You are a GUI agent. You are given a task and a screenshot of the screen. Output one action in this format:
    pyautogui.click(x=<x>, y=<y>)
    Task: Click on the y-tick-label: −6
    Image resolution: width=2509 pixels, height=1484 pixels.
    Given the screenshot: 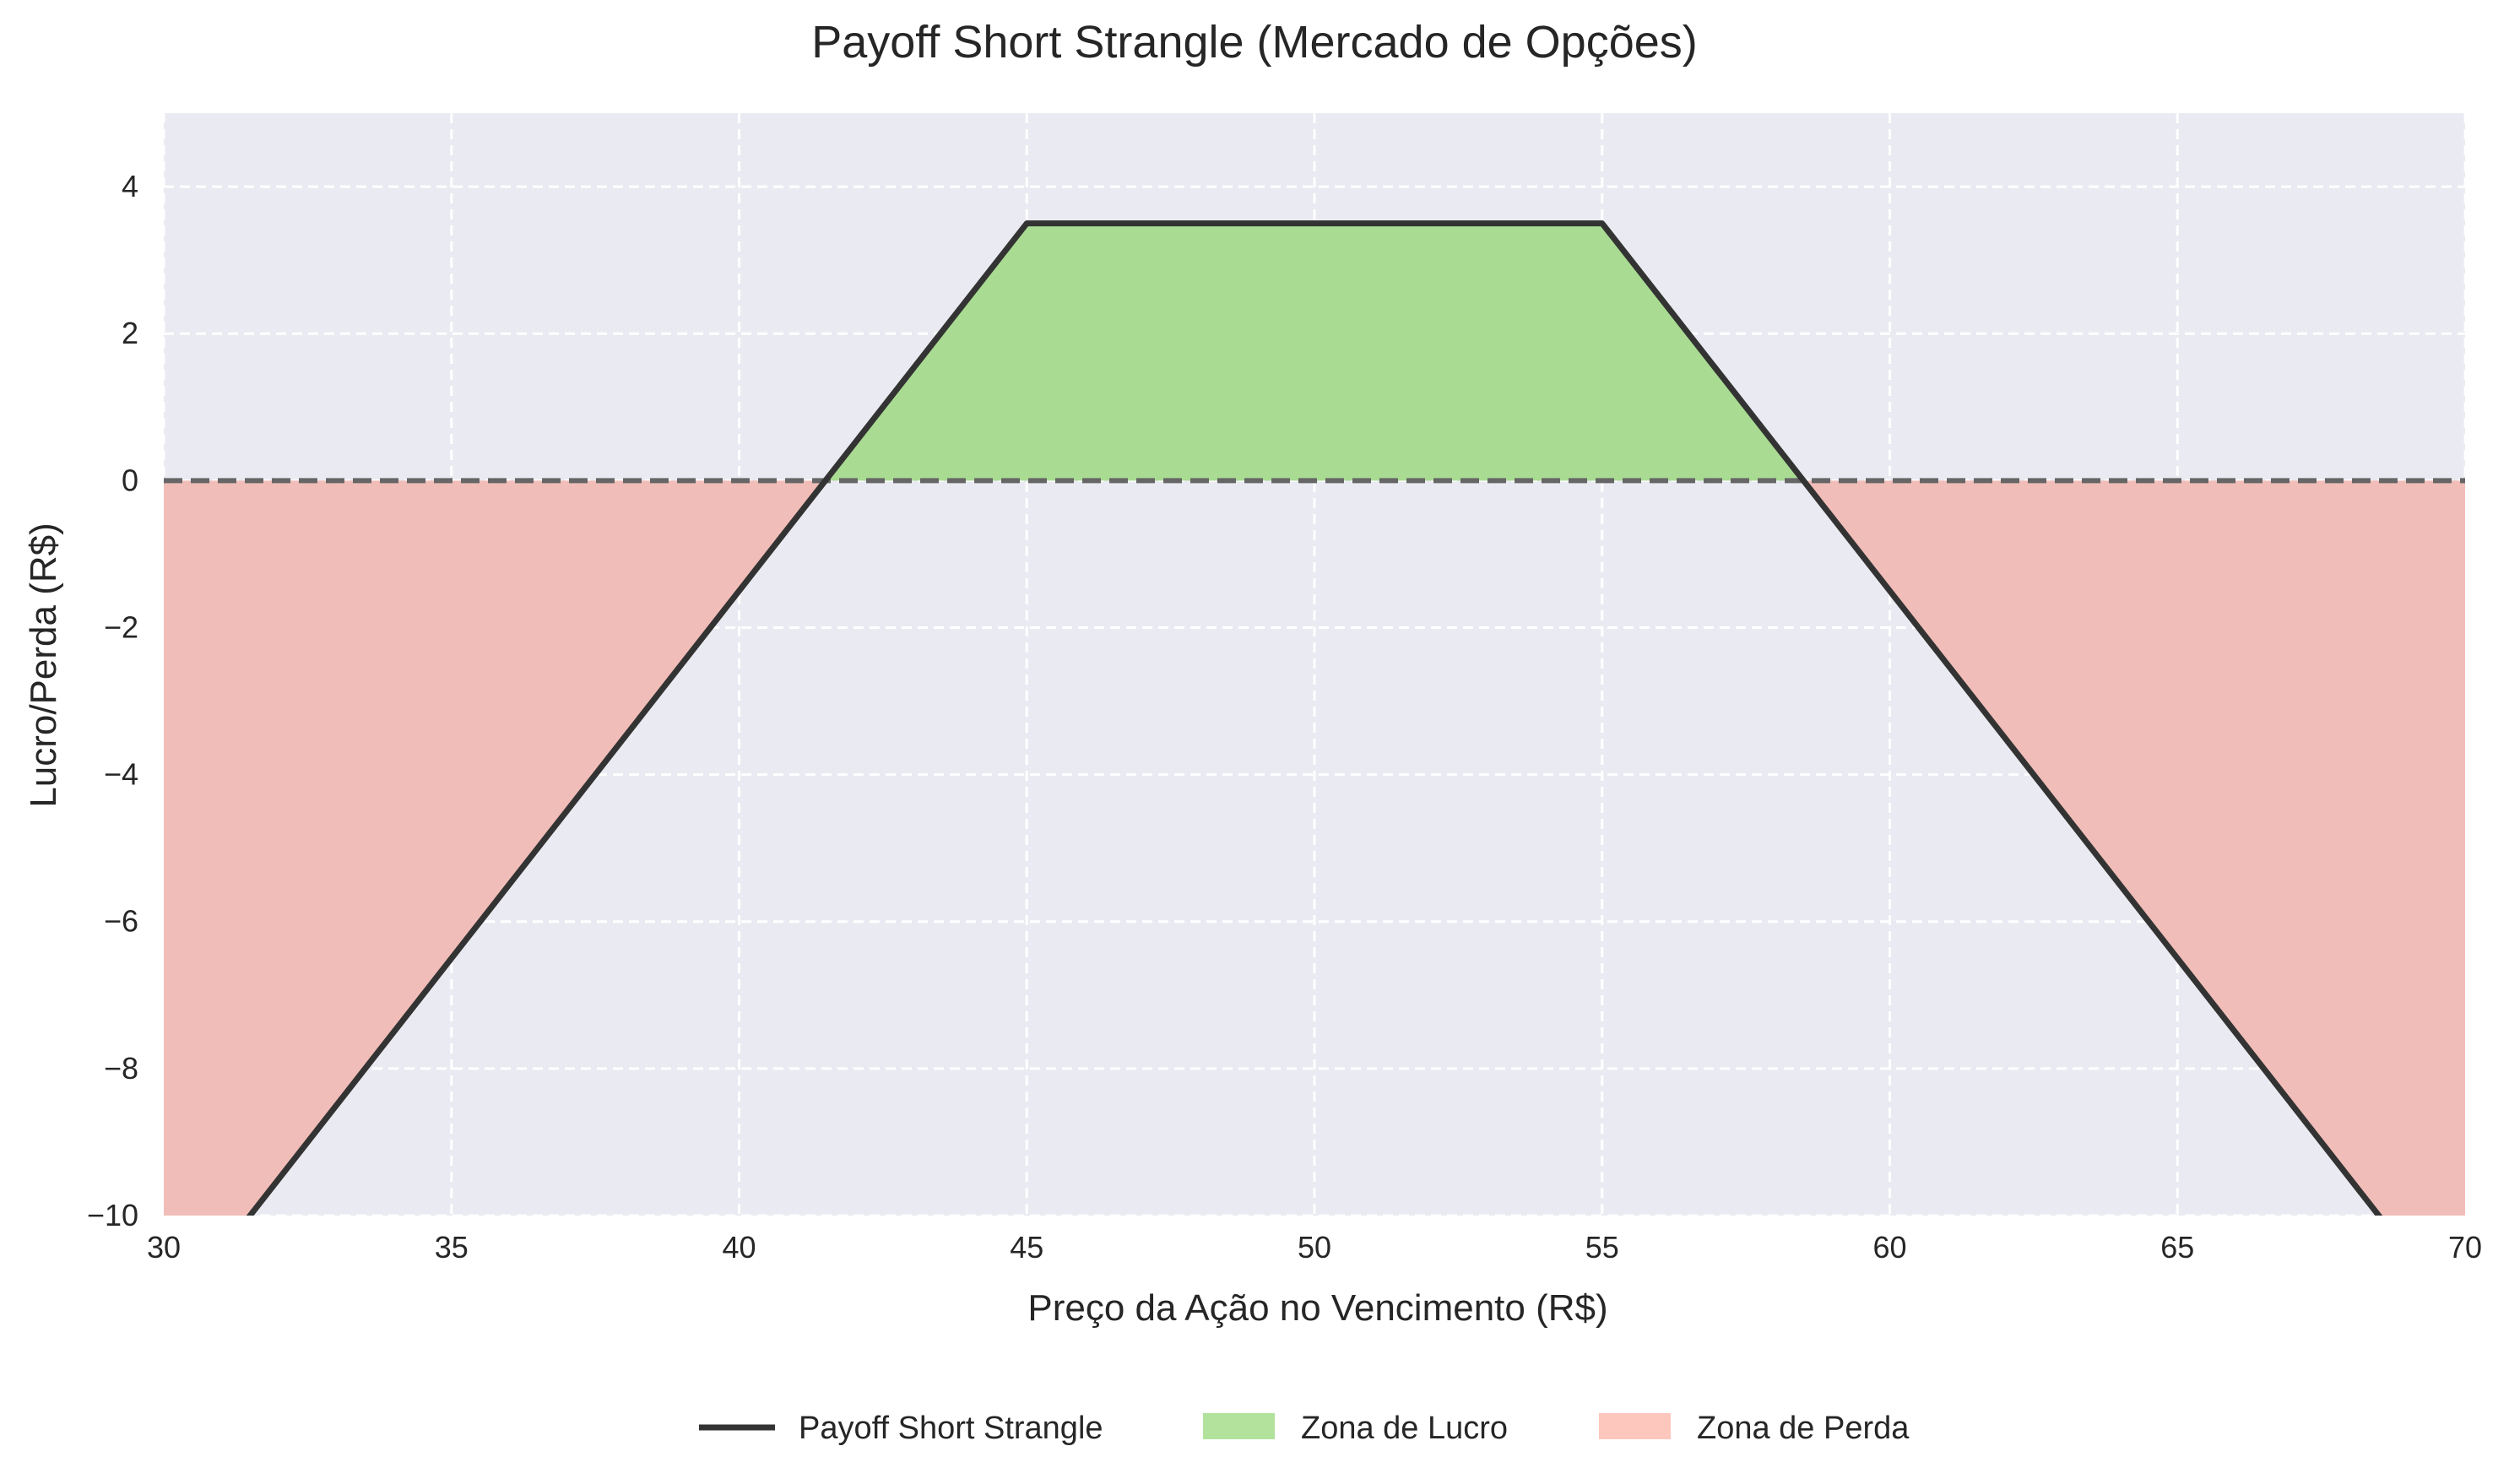 What is the action you would take?
    pyautogui.click(x=121, y=921)
    